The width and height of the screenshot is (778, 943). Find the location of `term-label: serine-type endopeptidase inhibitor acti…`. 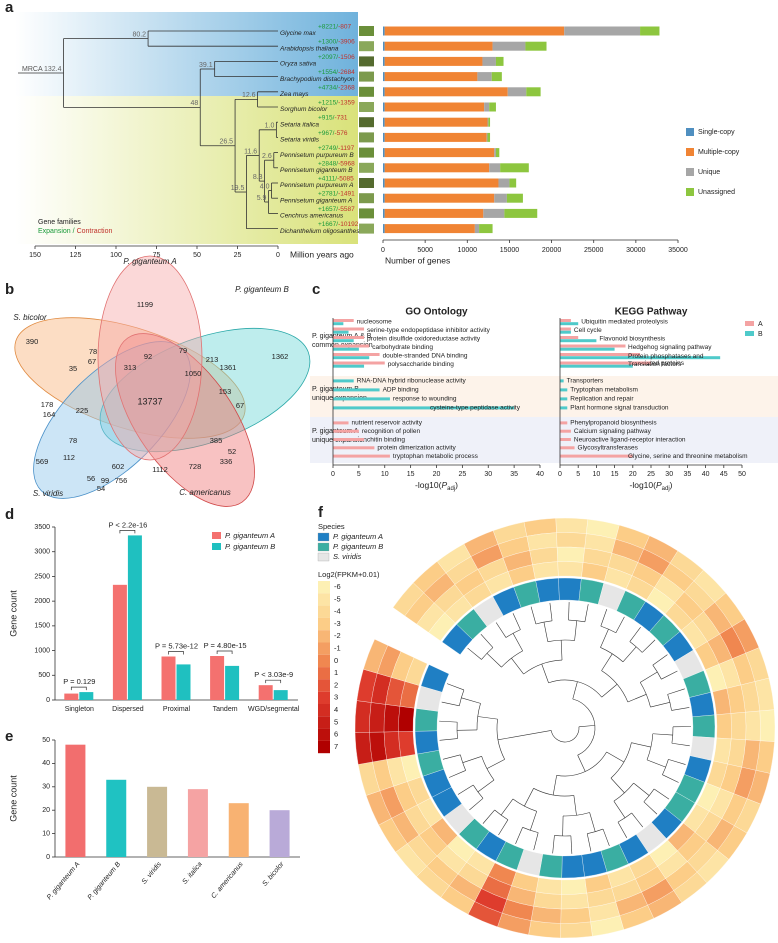

term-label: serine-type endopeptidase inhibitor acti… is located at coordinates (429, 330).